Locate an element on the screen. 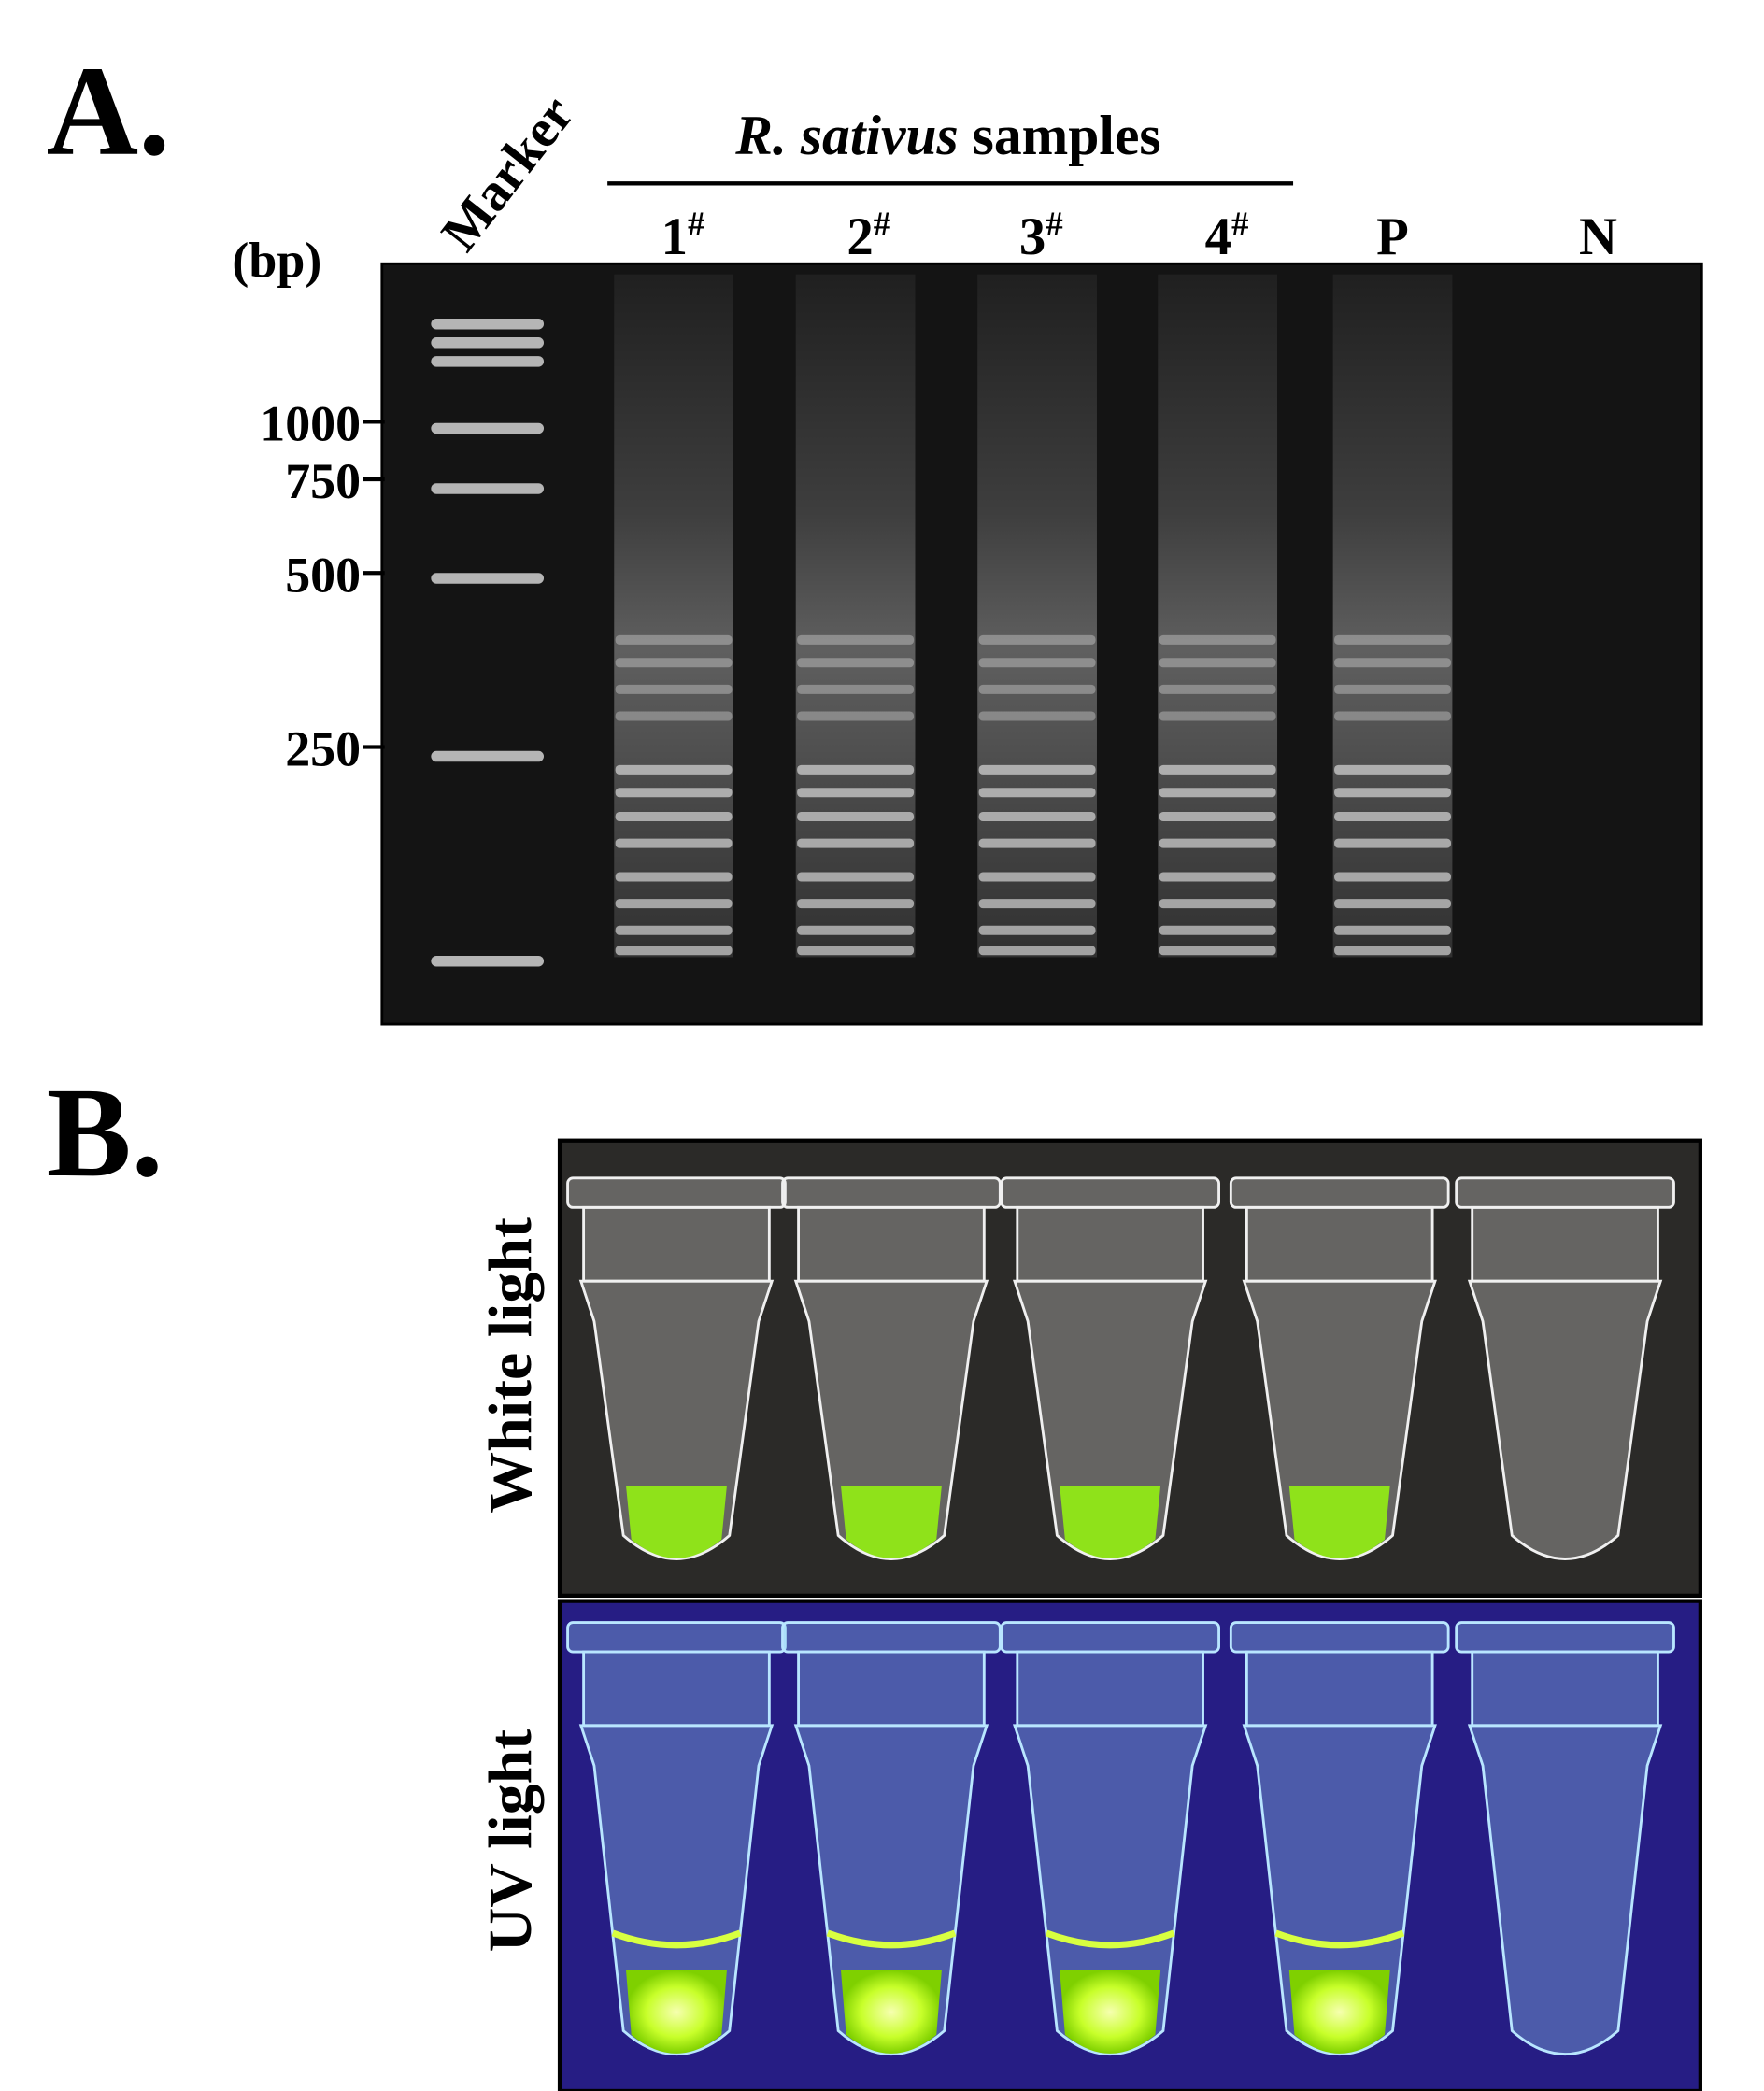 This screenshot has width=1764, height=2091. size-label: 500 is located at coordinates (323, 575).